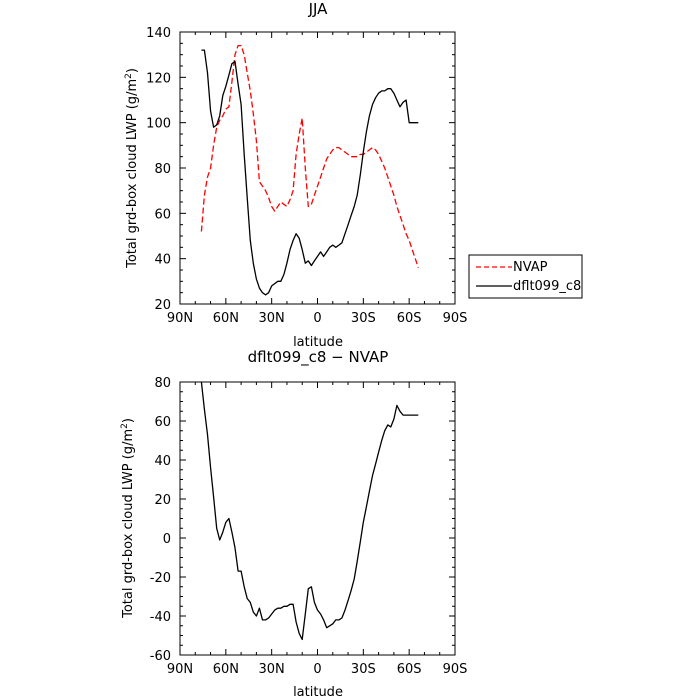 The image size is (700, 700). What do you see at coordinates (160, 656) in the screenshot?
I see `y-tick-label: -60` at bounding box center [160, 656].